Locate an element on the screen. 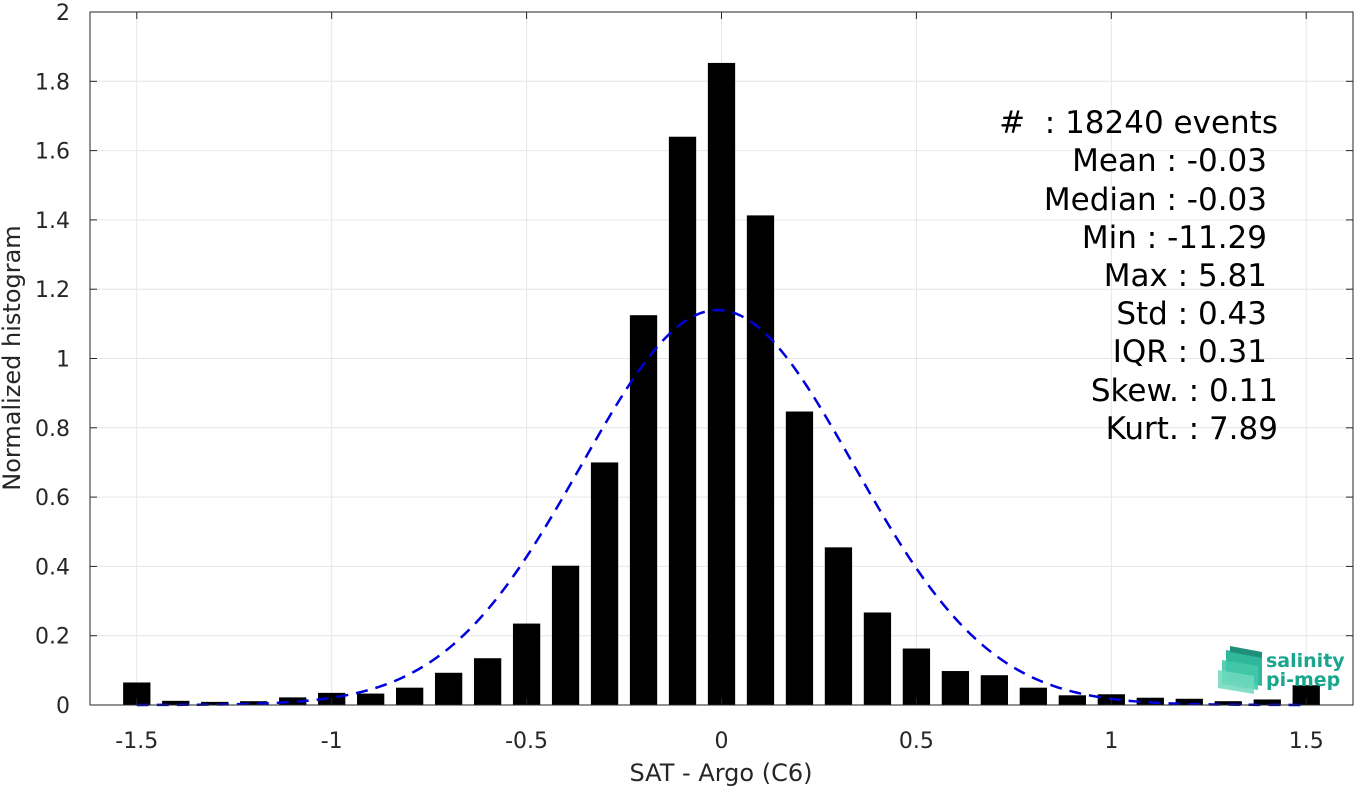  stat-kurt: Kurt. : 7.89 is located at coordinates (1192, 429).